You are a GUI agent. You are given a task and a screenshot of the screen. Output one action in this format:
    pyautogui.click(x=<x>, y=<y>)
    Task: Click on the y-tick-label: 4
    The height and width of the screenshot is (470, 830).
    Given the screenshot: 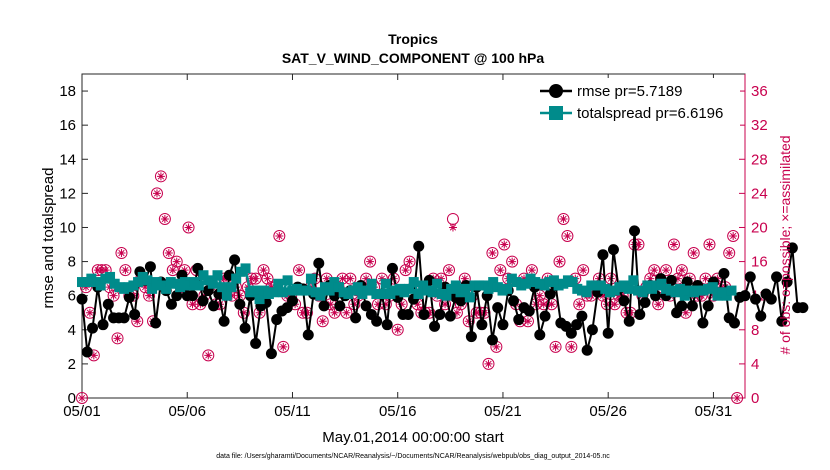 What is the action you would take?
    pyautogui.click(x=72, y=330)
    